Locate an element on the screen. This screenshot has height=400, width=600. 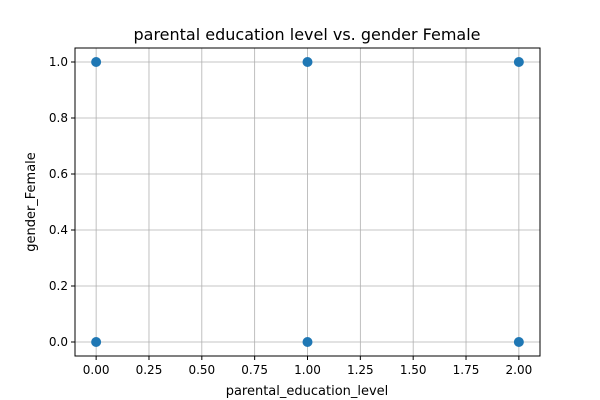
x-tick-label: 1.00 is located at coordinates (307, 370).